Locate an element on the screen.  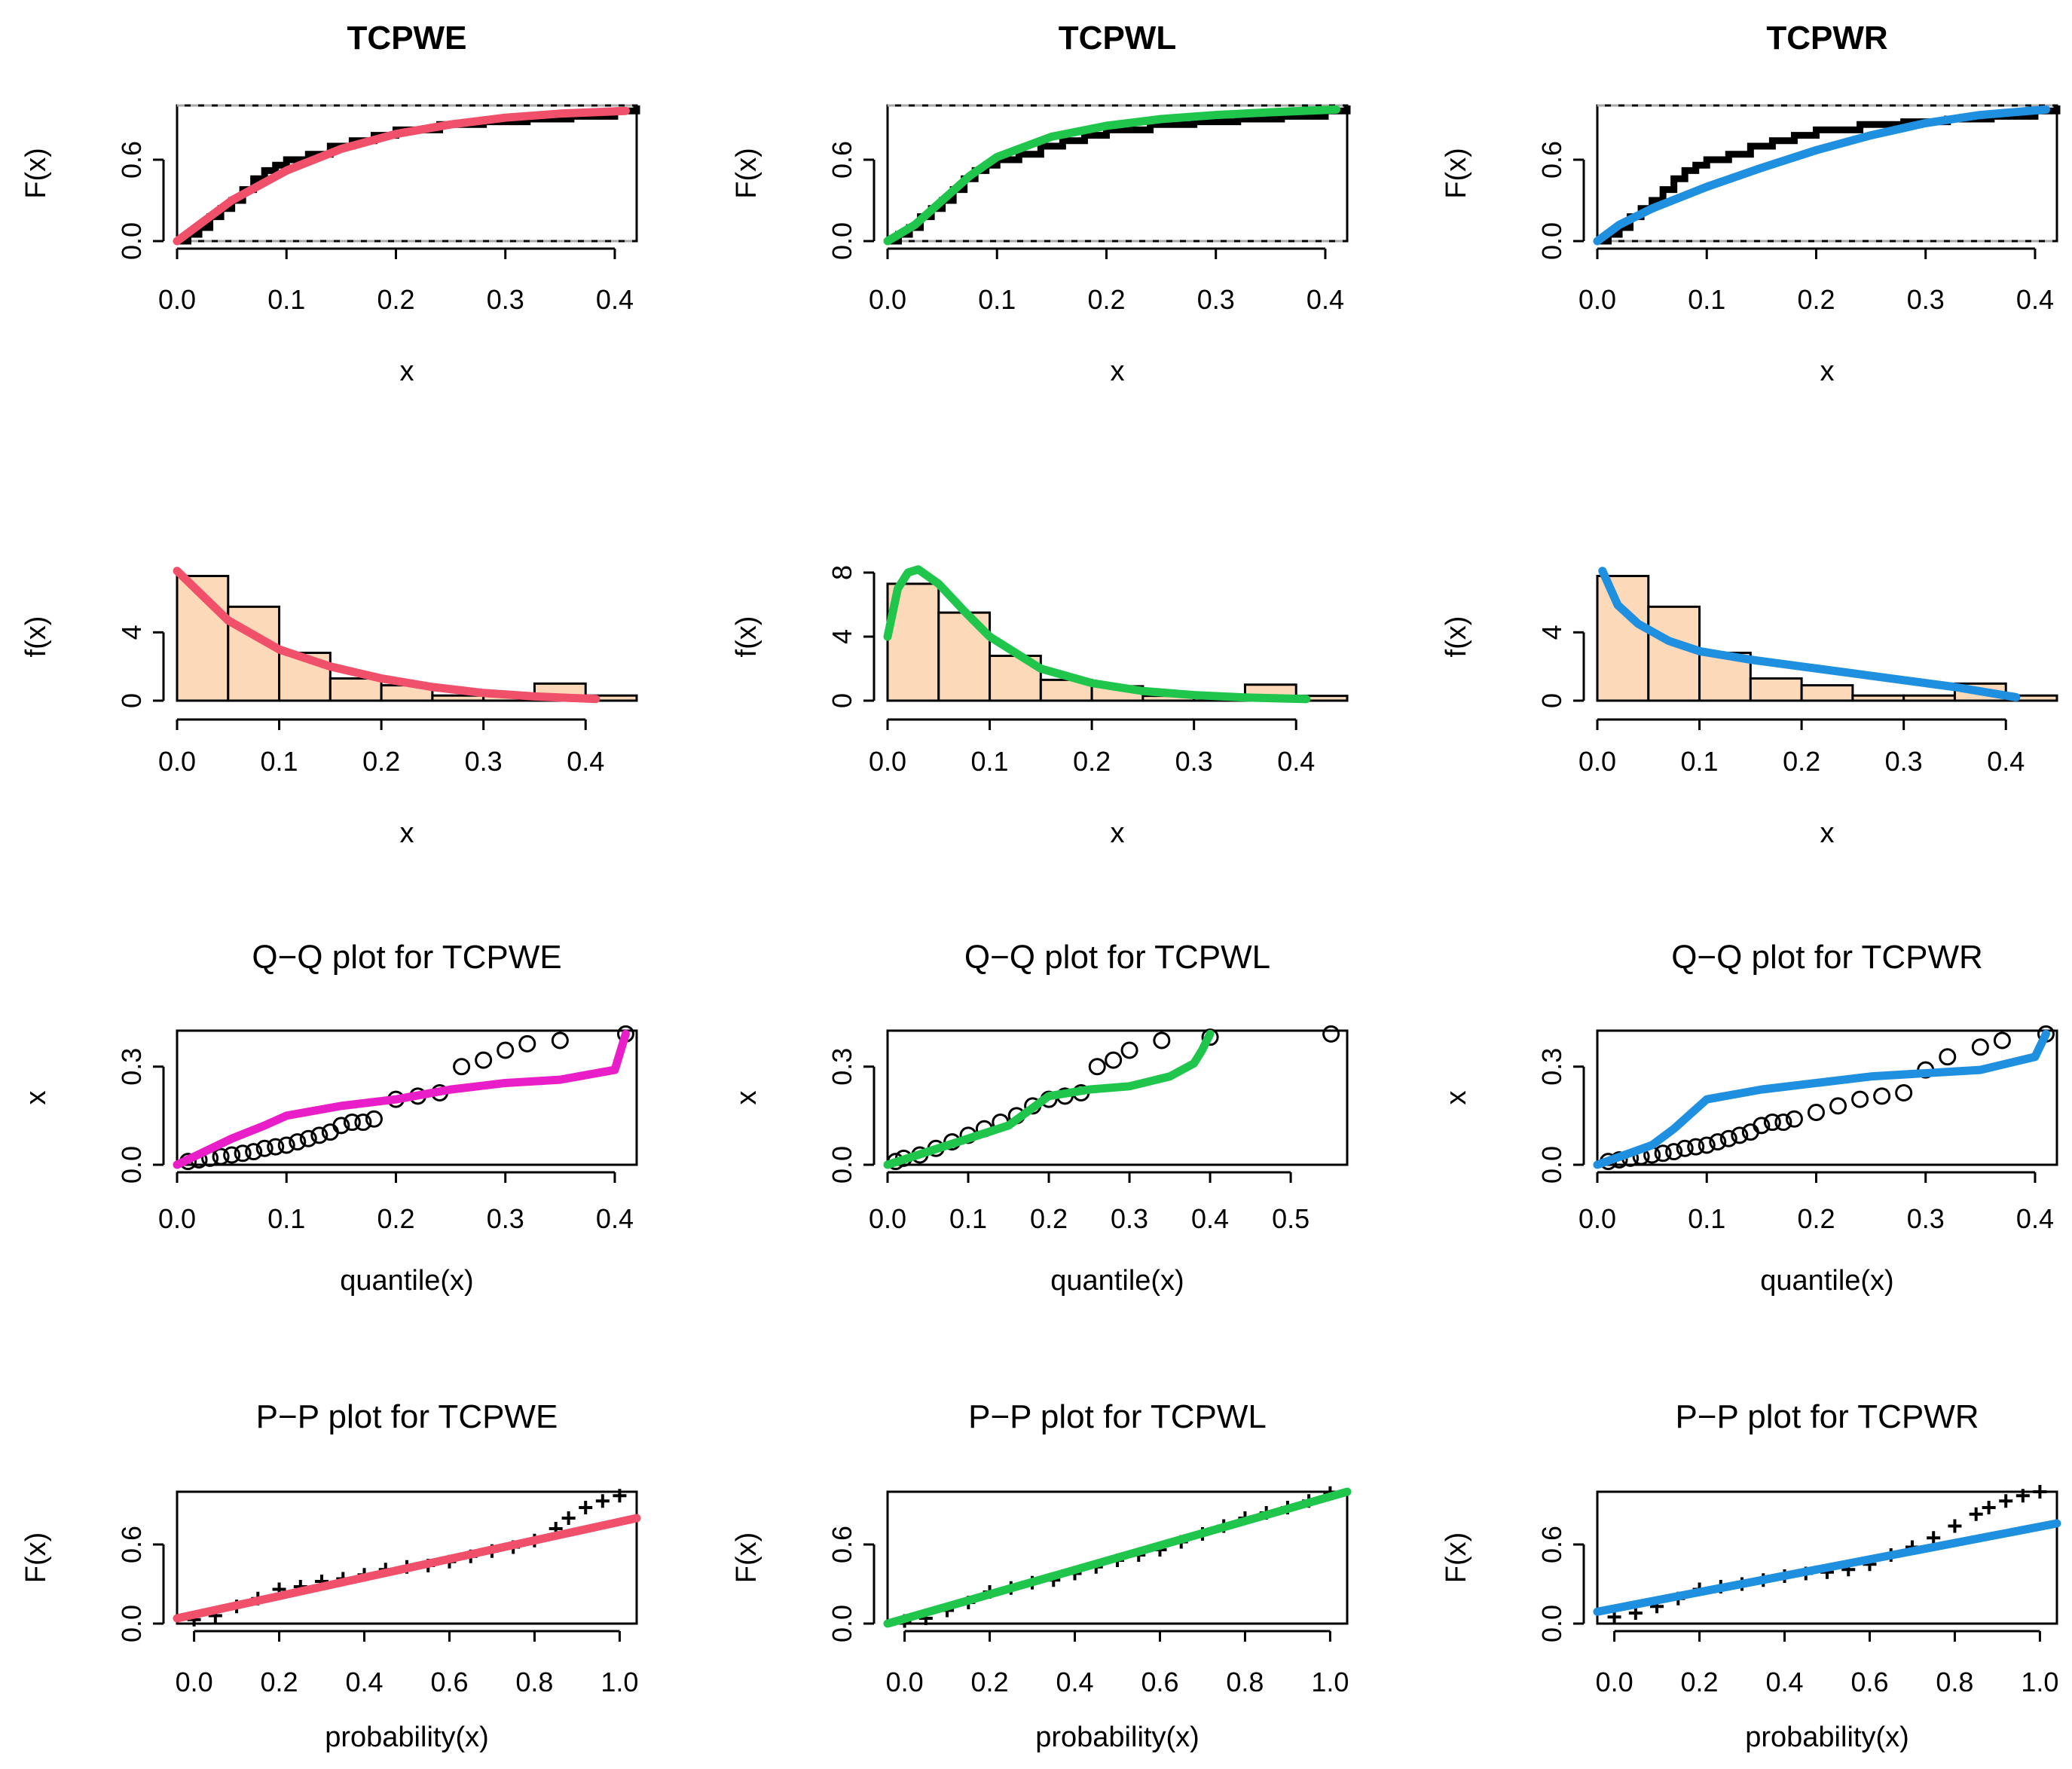
panel-cdf-tcpwe: TCPWE 0.0 0.1 0.2 0.3 0.4 x 0.0 0.6 F(x) is located at coordinates (330, 204).